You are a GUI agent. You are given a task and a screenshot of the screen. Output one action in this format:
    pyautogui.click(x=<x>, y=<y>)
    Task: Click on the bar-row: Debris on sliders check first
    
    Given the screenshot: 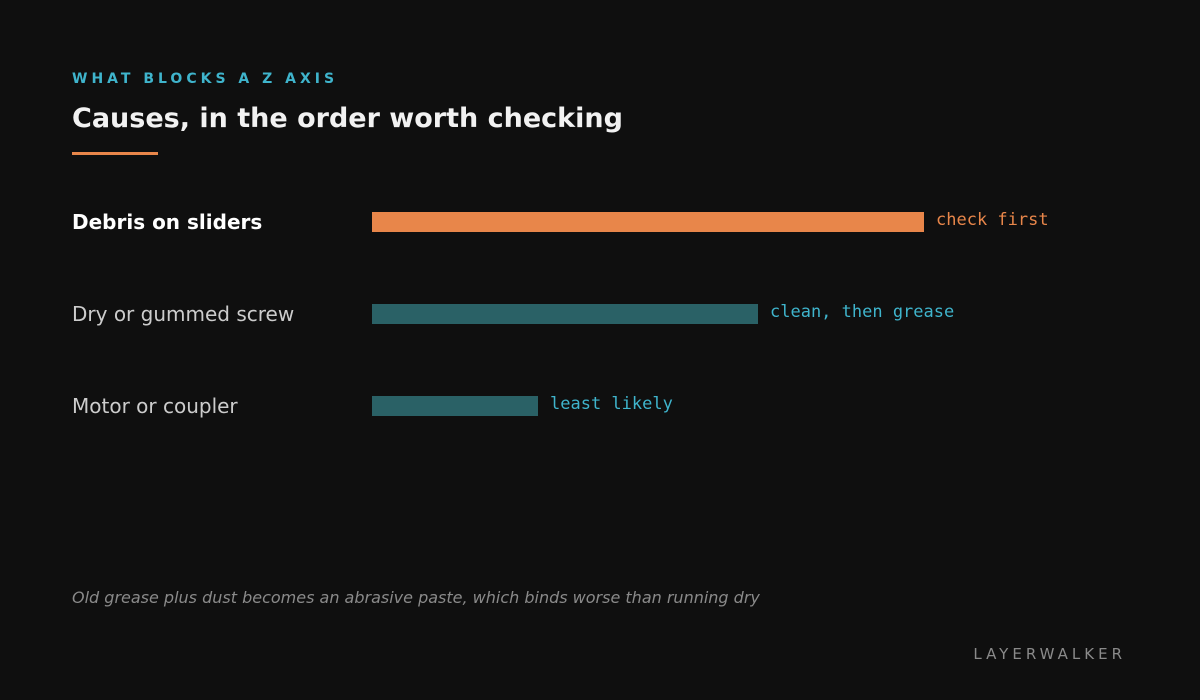 What is the action you would take?
    pyautogui.click(x=600, y=222)
    